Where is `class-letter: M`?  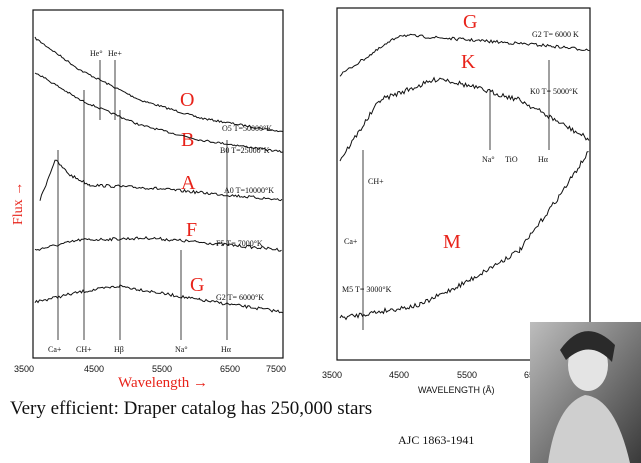
class-letter: M is located at coordinates (452, 242).